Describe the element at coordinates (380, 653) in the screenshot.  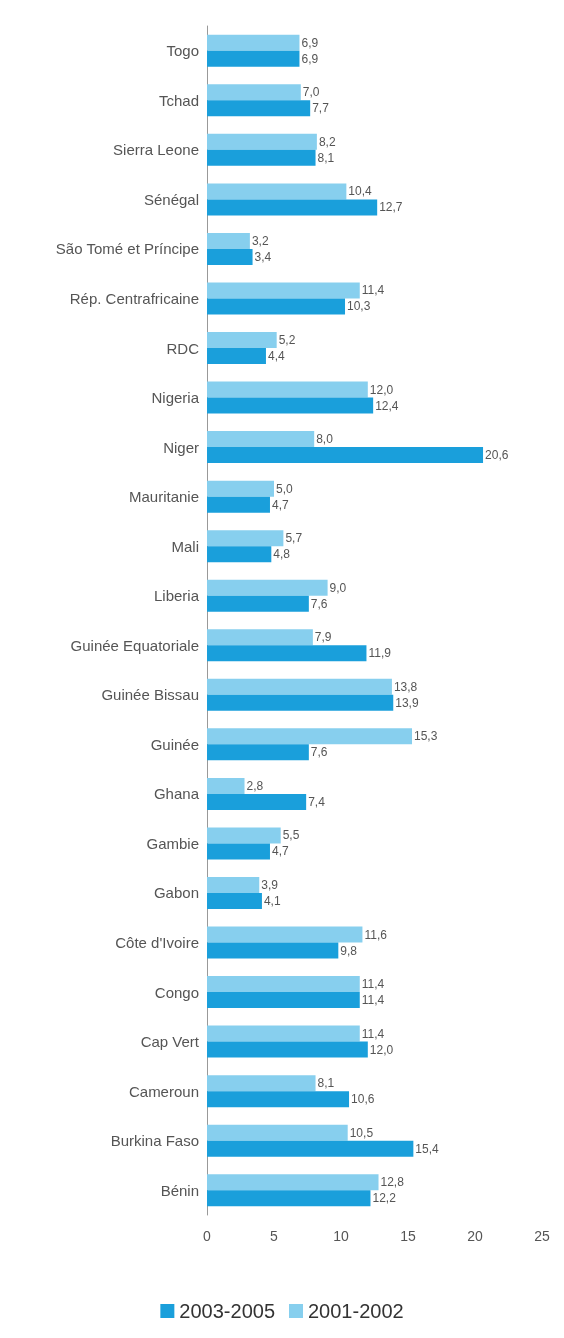
I see `data-label: 11,9` at that location.